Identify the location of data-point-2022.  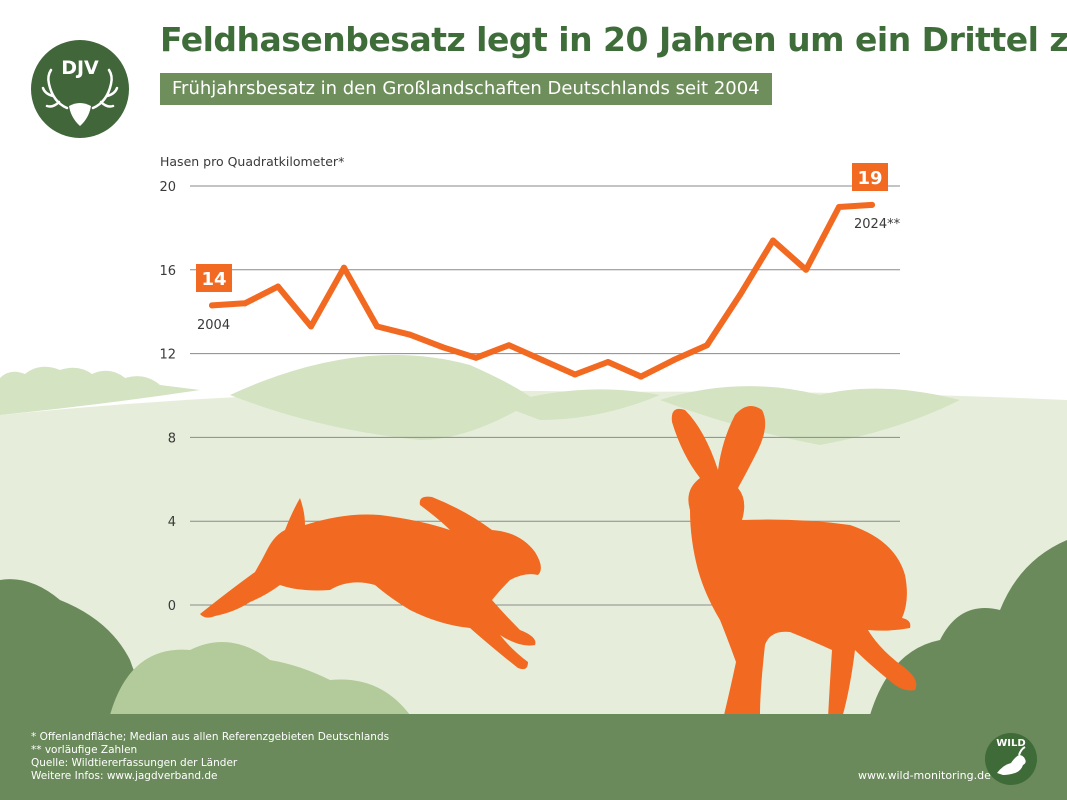
(806, 269).